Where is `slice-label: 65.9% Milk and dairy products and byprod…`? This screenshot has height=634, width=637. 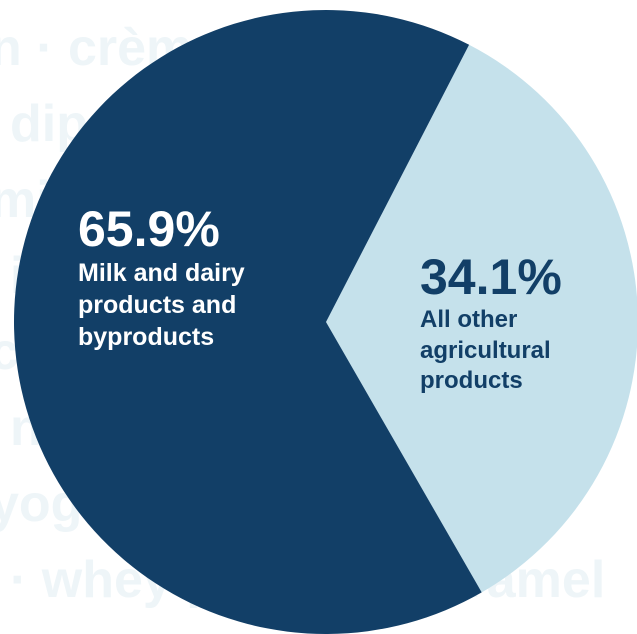
slice-label: 65.9% Milk and dairy products and byprod… is located at coordinates (193, 277).